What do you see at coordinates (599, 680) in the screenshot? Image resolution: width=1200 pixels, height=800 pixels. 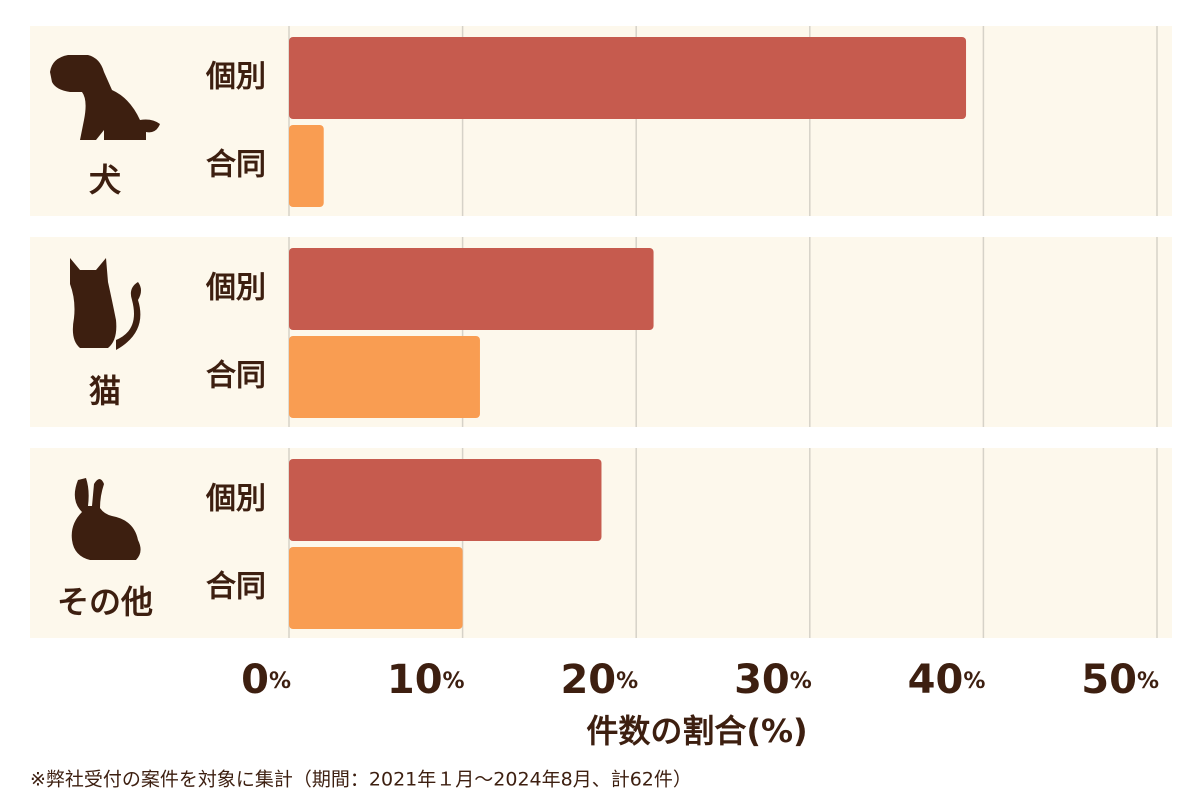 I see `x-tick-label: 20%` at bounding box center [599, 680].